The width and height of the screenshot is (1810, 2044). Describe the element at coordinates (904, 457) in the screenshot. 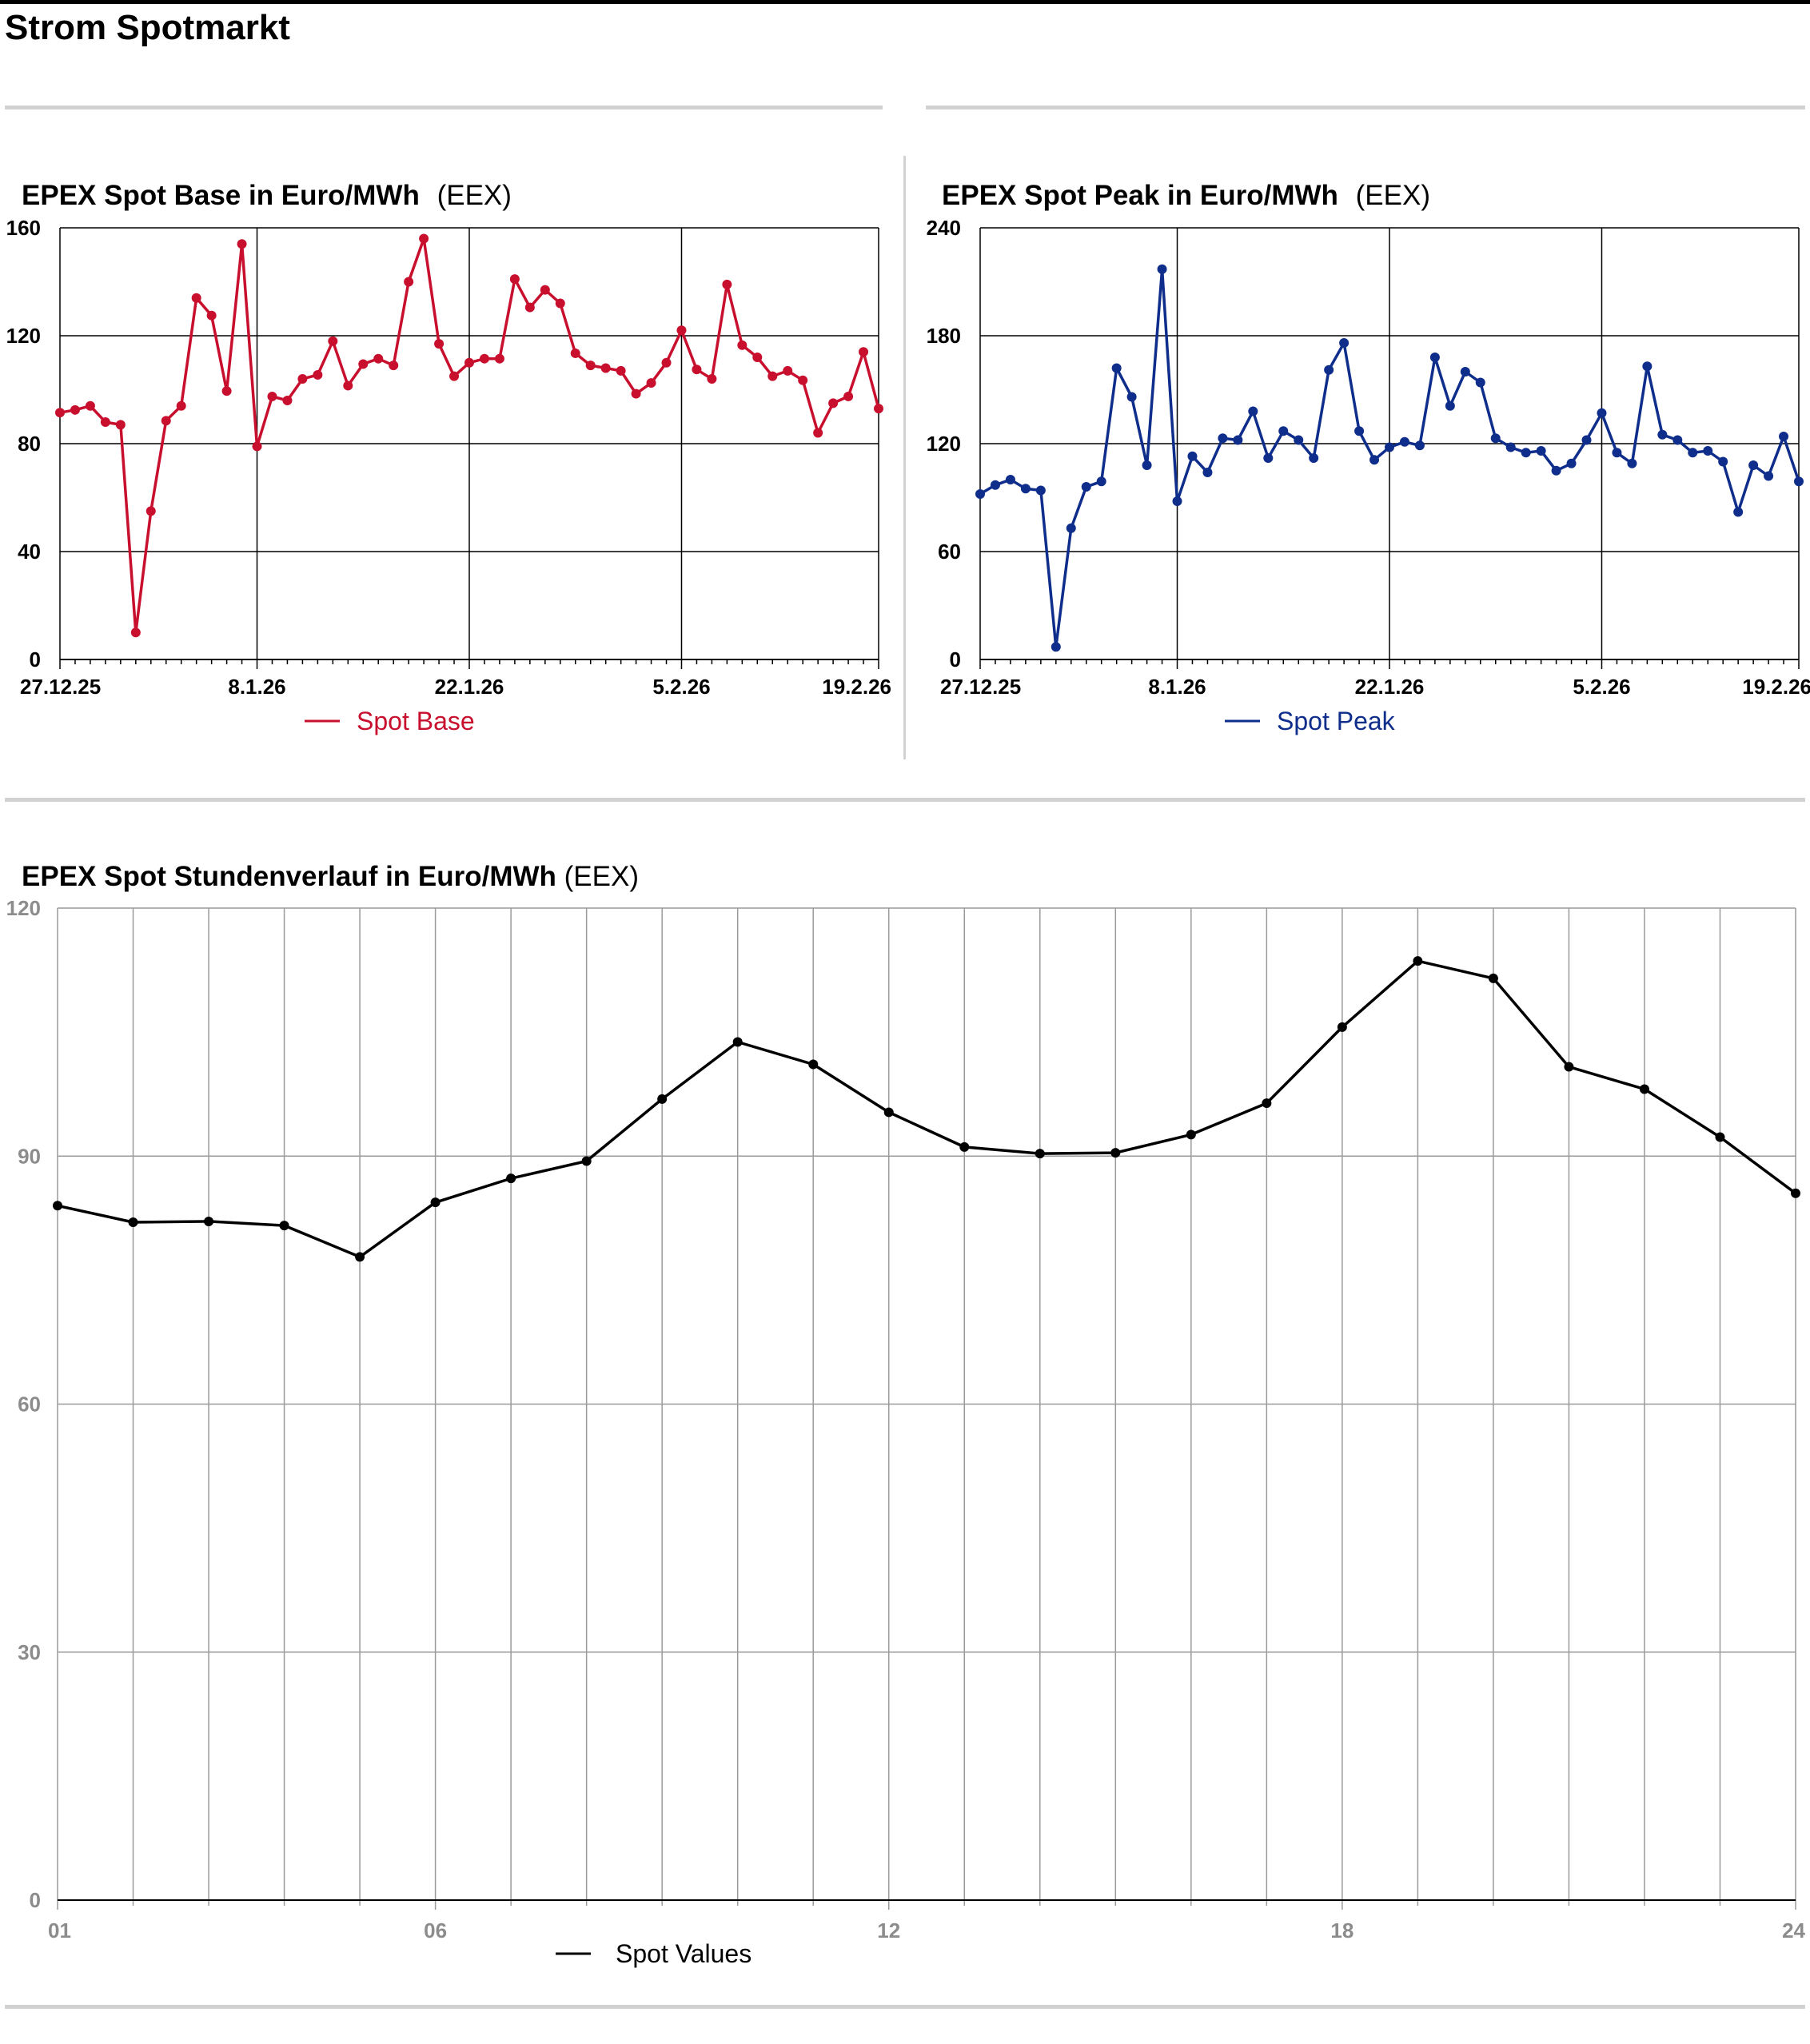

I see `chart-separator` at that location.